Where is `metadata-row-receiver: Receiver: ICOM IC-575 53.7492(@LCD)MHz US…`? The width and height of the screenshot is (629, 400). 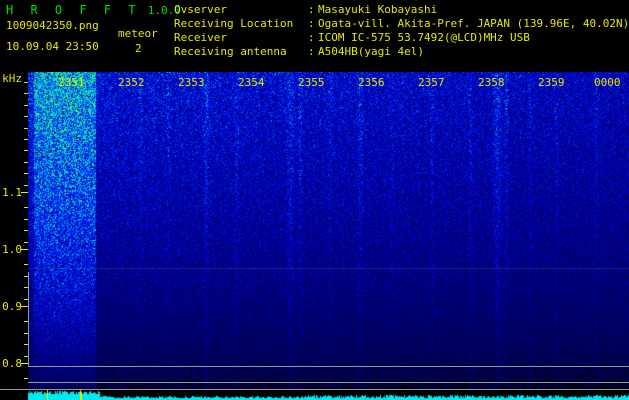 metadata-row-receiver: Receiver: ICOM IC-575 53.7492(@LCD)MHz US… is located at coordinates (401, 38).